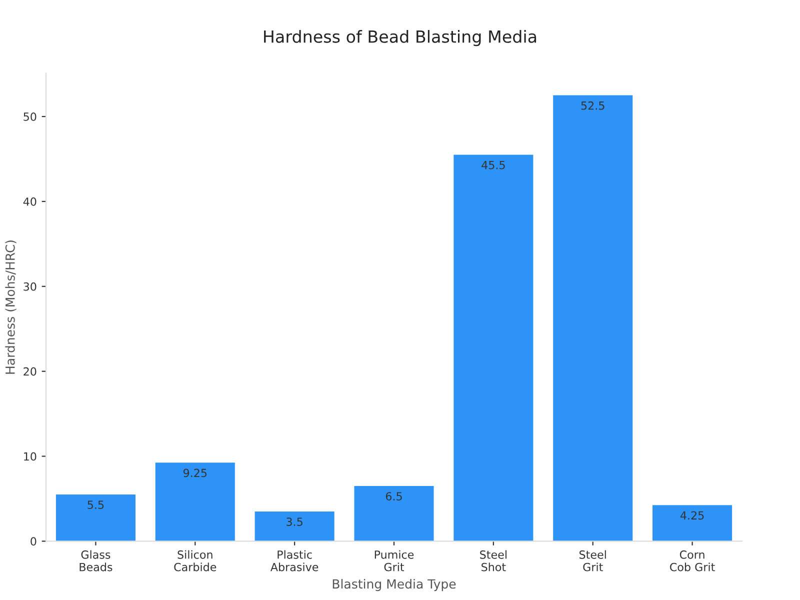 The height and width of the screenshot is (600, 800). Describe the element at coordinates (394, 561) in the screenshot. I see `x-tick-label: Pumice Grit` at that location.